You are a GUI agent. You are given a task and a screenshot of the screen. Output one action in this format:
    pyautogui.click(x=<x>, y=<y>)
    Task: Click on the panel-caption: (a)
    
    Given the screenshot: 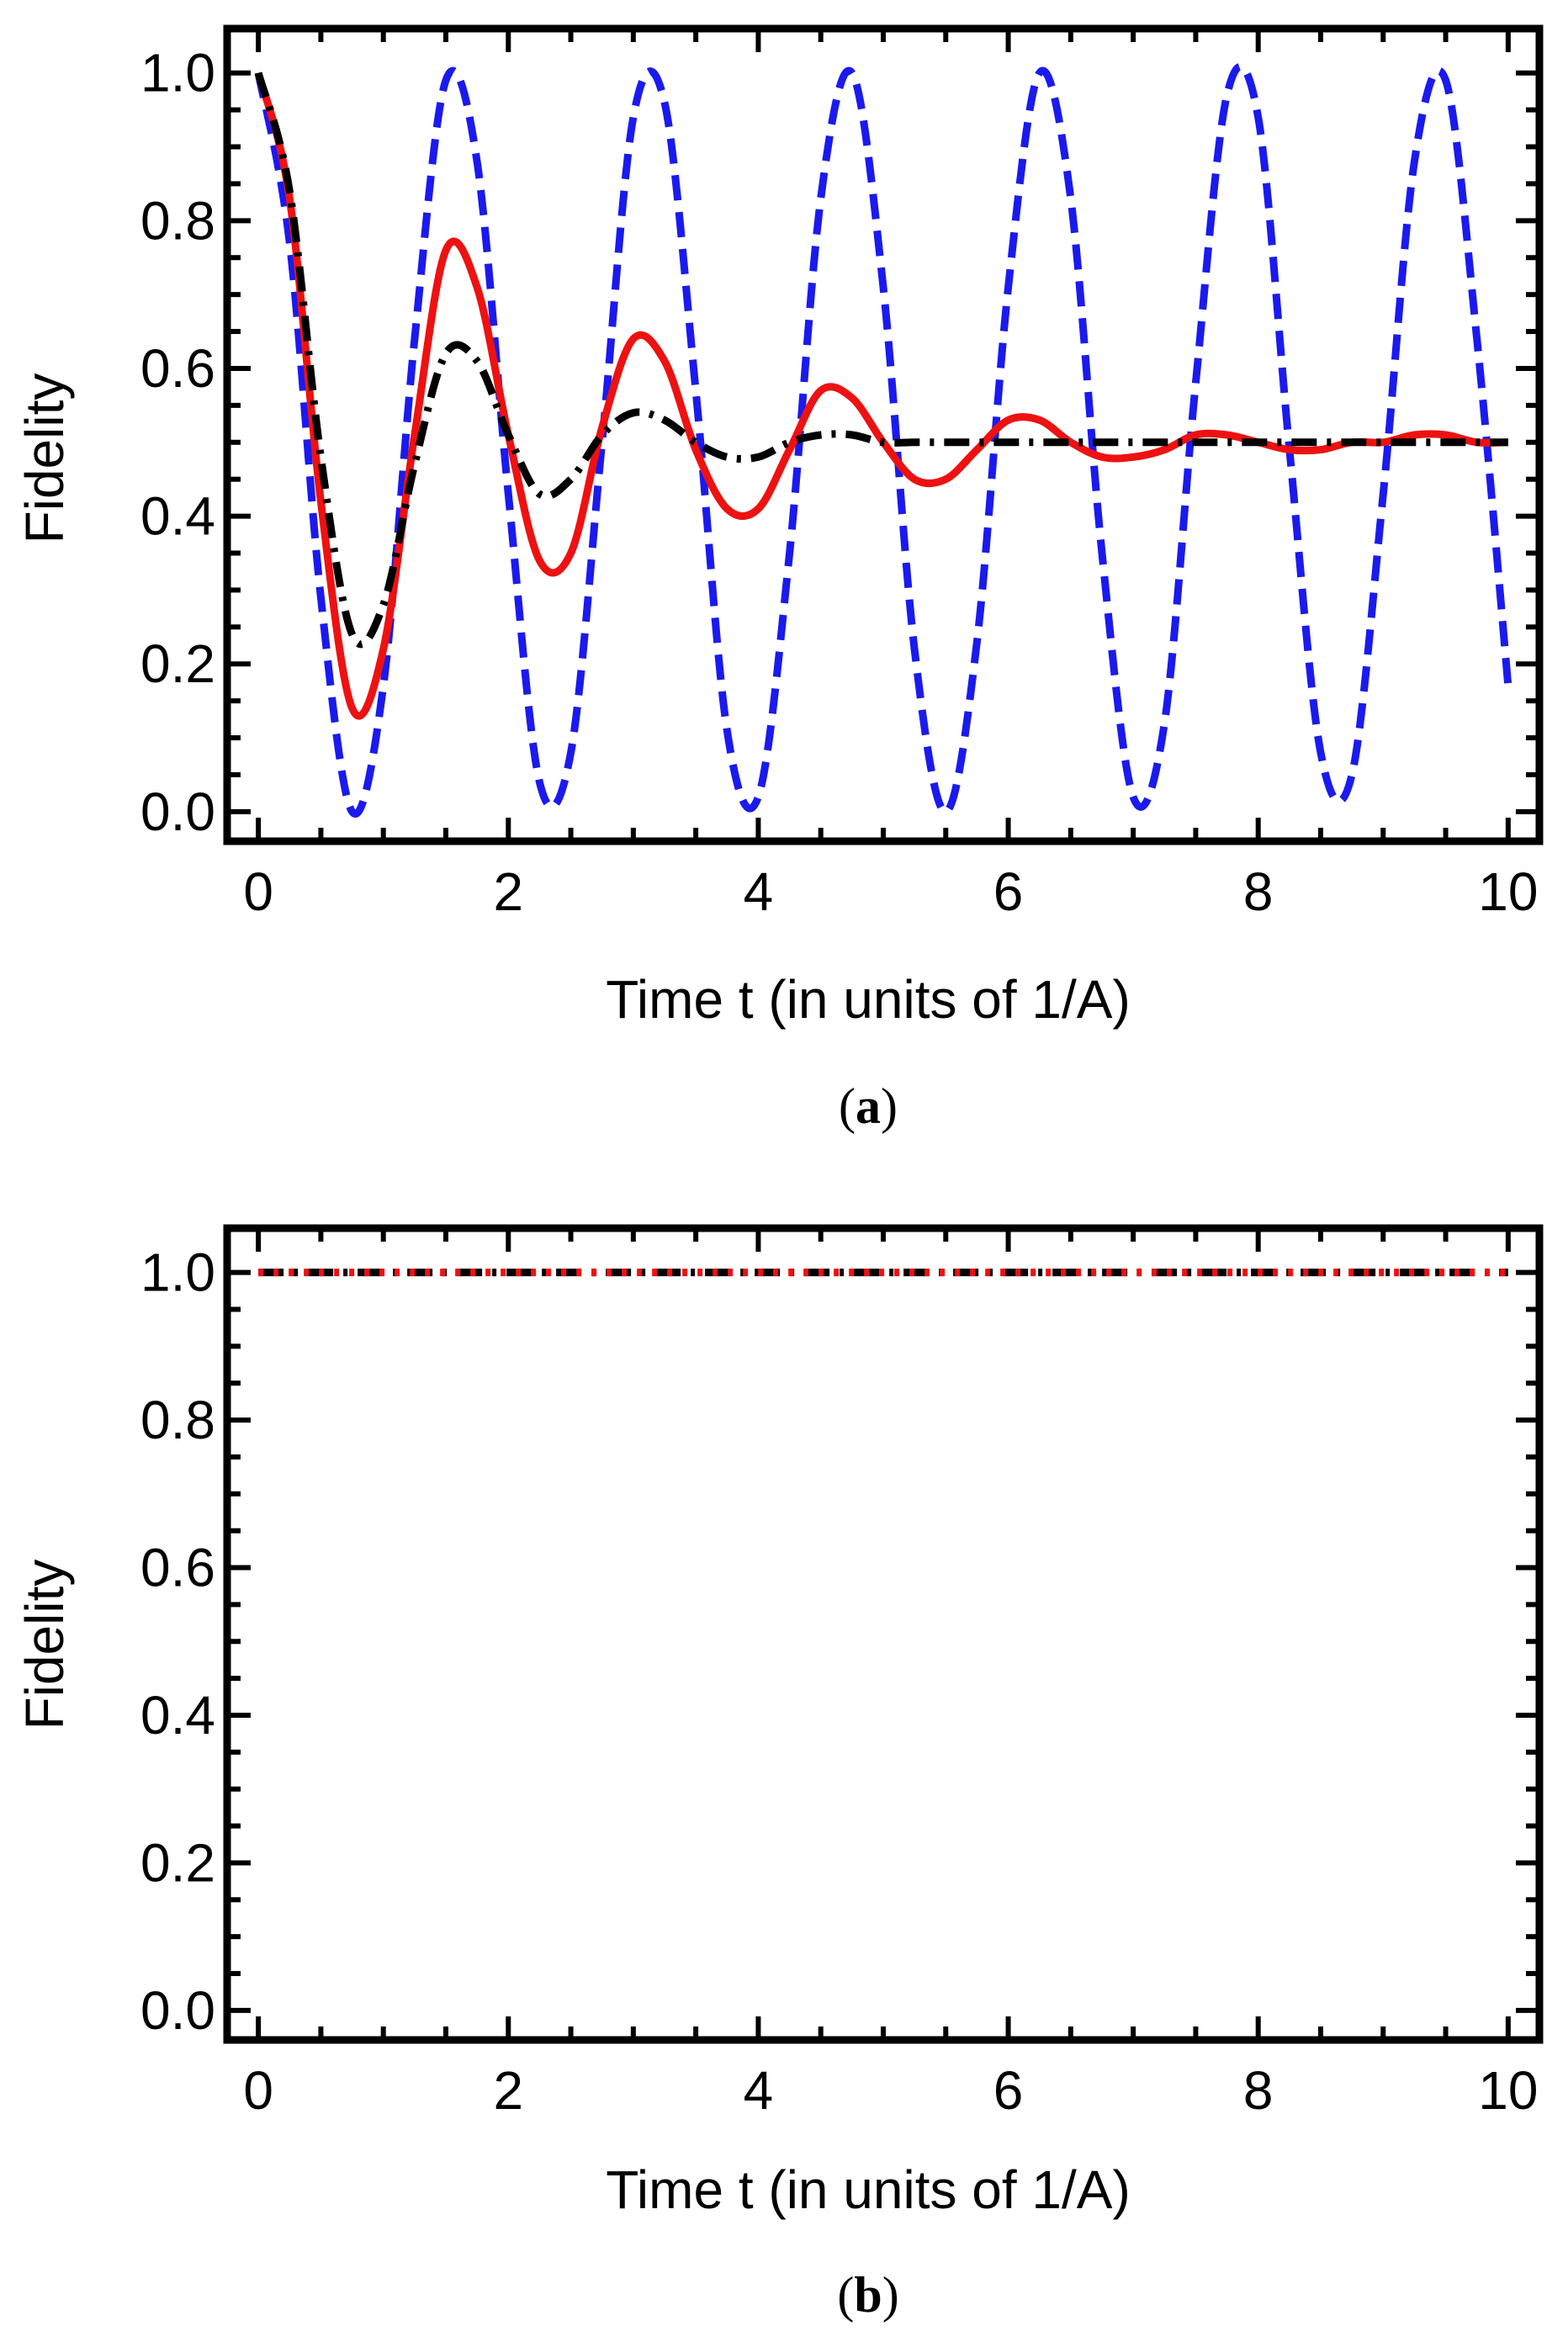 What is the action you would take?
    pyautogui.click(x=868, y=1106)
    